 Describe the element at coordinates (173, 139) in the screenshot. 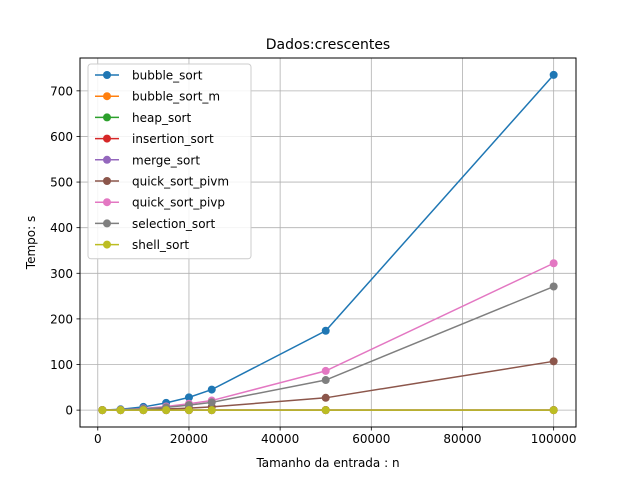

I see `legend-label: insertion_sort` at that location.